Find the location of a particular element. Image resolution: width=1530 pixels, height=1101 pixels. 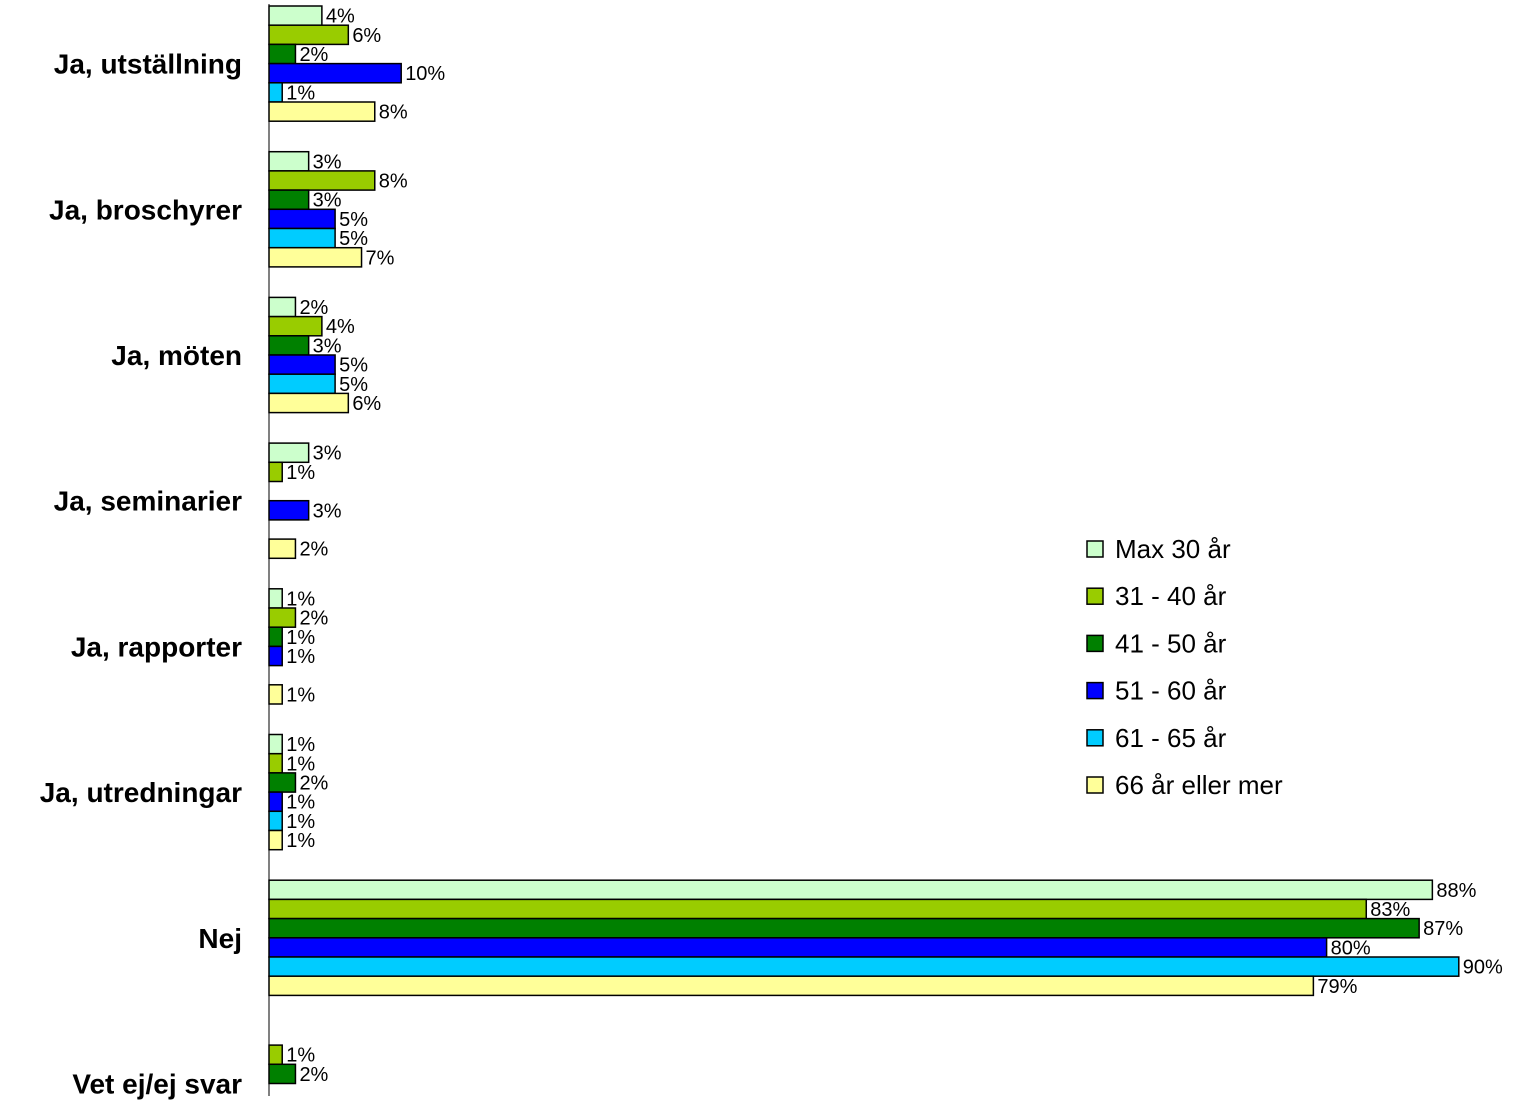

value-label-ja-seminarier-31-40-år: 1% is located at coordinates (300, 473).